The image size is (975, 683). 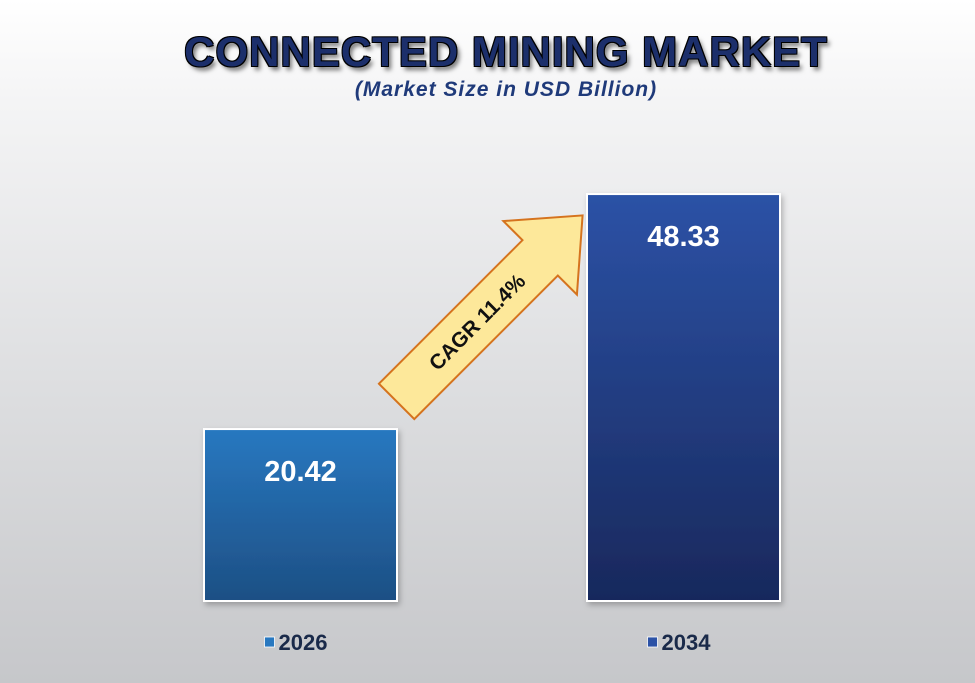 I want to click on legend-swatch-2026, so click(x=269, y=642).